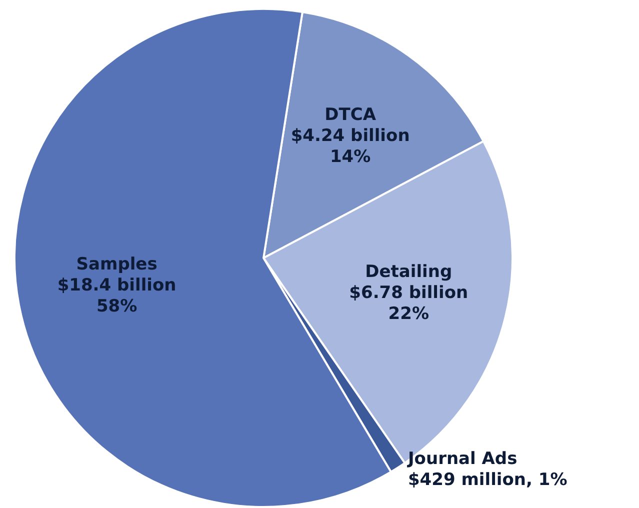 The width and height of the screenshot is (639, 508). What do you see at coordinates (408, 272) in the screenshot?
I see `slice-label: Detailing` at bounding box center [408, 272].